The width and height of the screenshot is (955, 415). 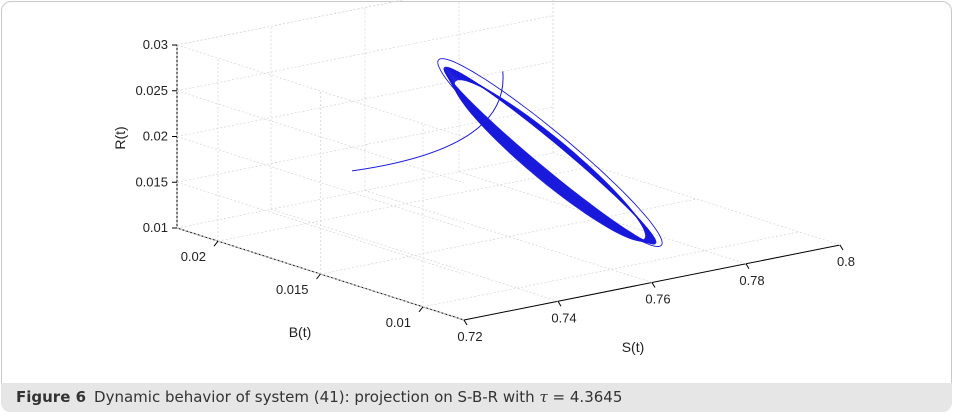 I want to click on z-tick-label: 0.015, so click(x=151, y=181).